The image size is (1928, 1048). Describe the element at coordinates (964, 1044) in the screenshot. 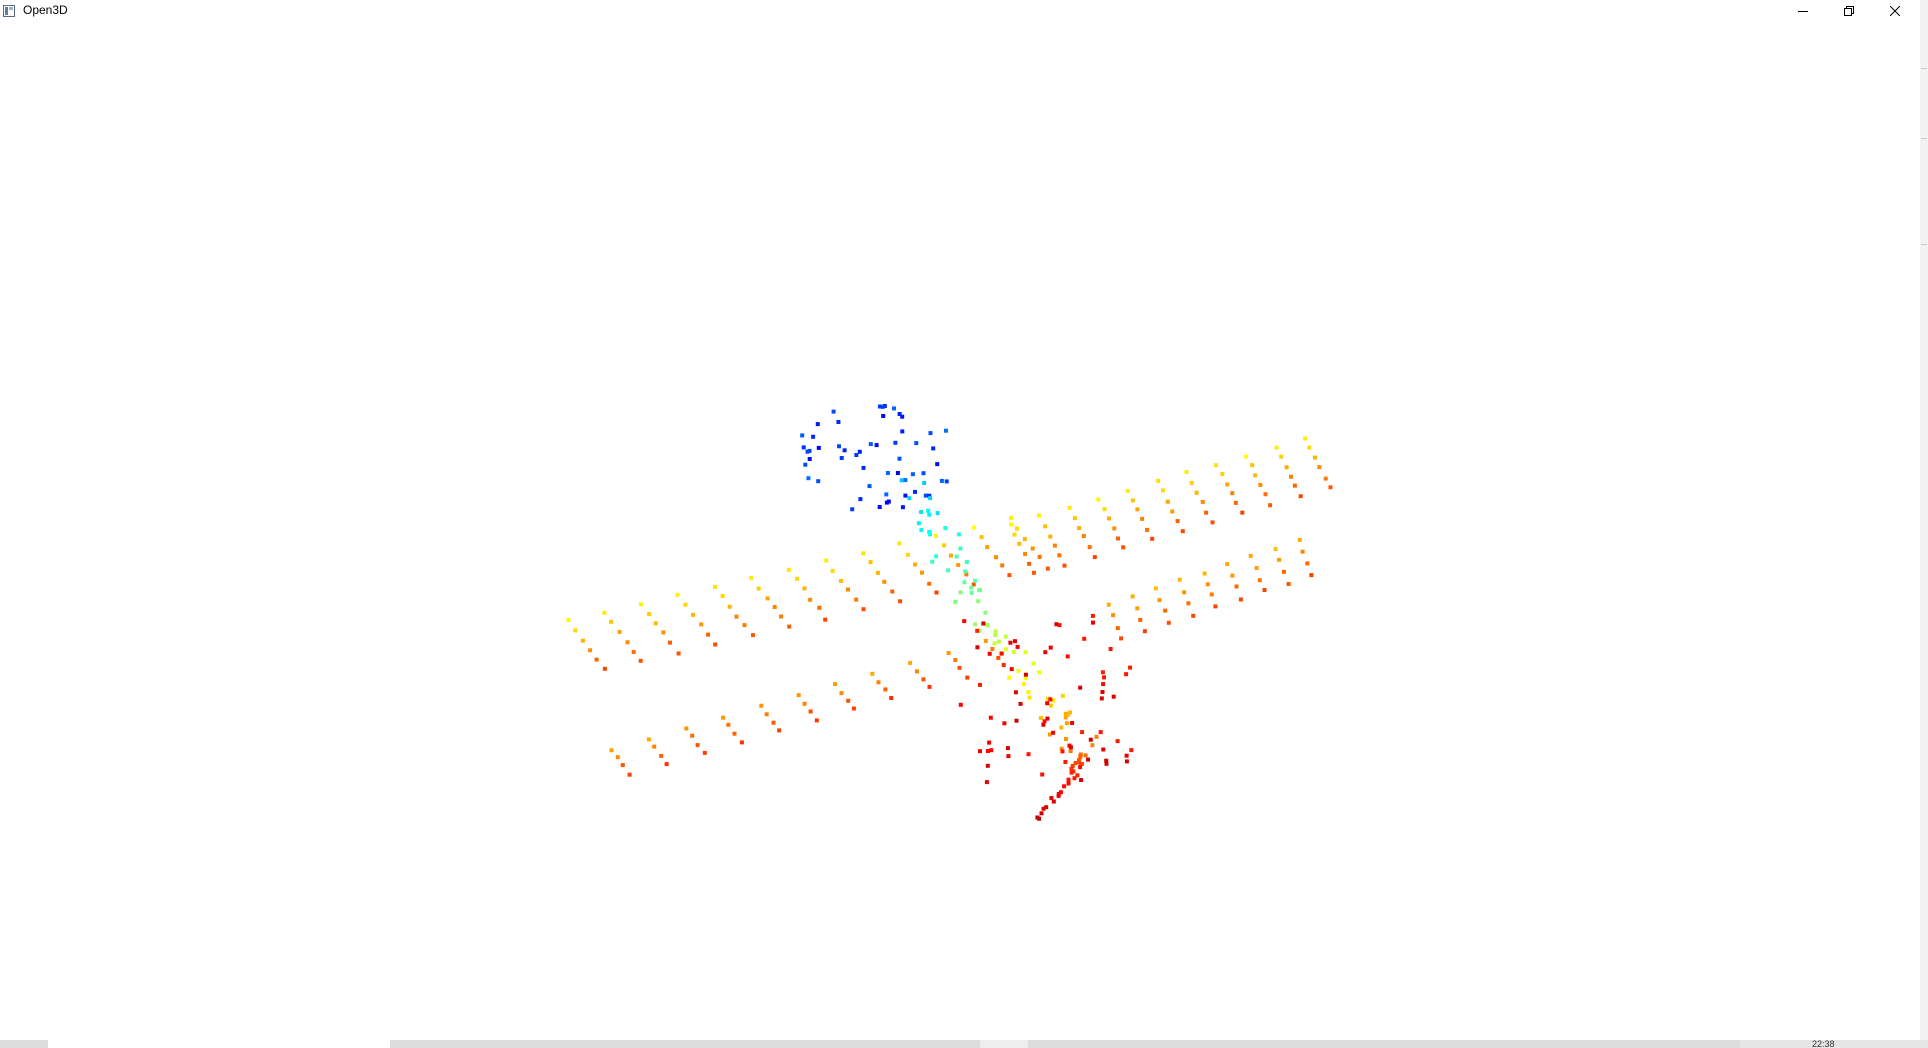

I see `taskbar` at that location.